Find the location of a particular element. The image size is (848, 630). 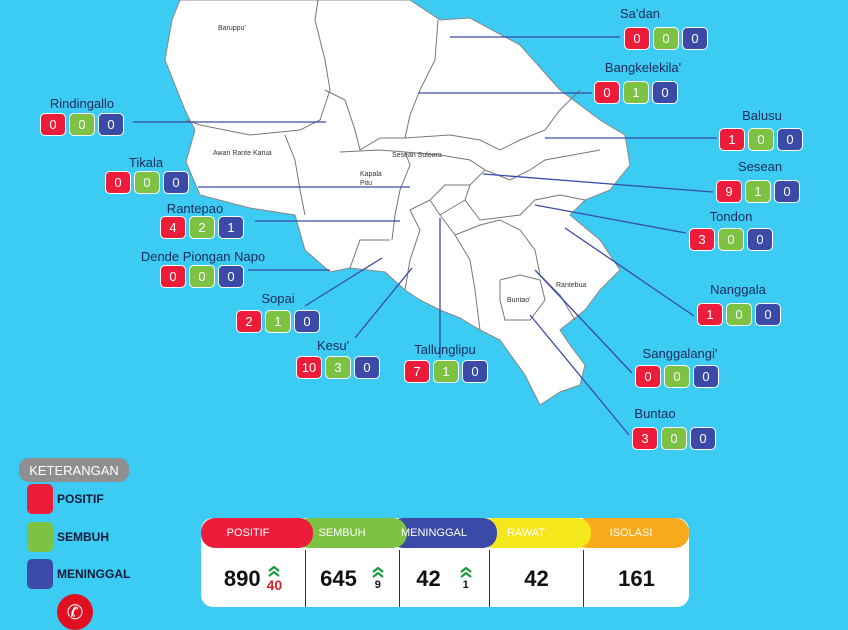

stat-rawat: 42 is located at coordinates (536, 578).